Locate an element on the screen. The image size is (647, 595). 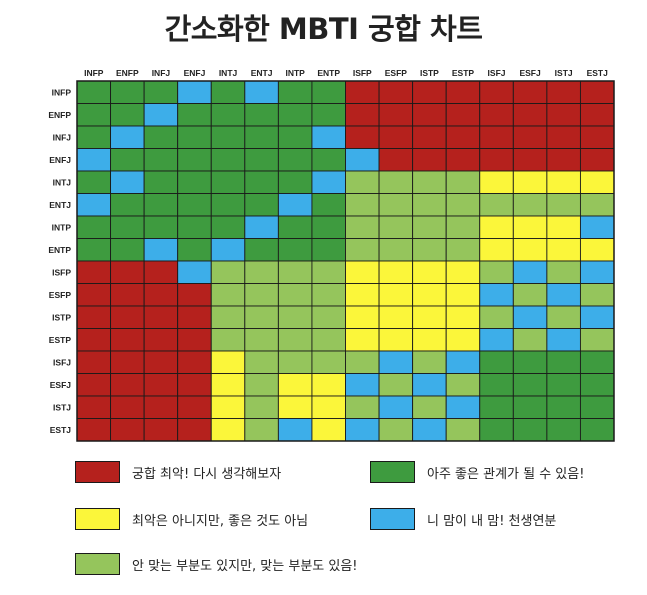
column-label: ESTJ is located at coordinates (598, 73).